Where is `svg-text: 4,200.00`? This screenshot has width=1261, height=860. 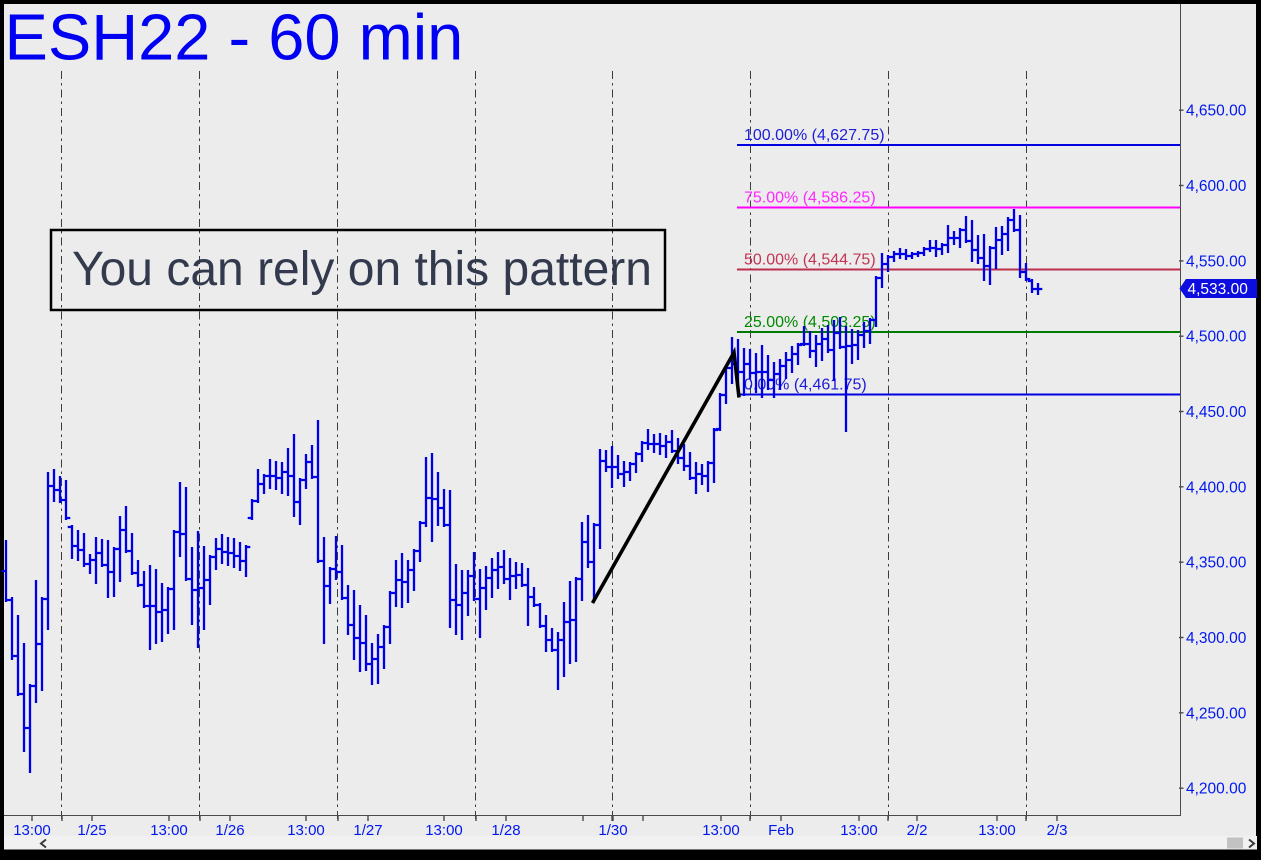 svg-text: 4,200.00 is located at coordinates (1216, 789).